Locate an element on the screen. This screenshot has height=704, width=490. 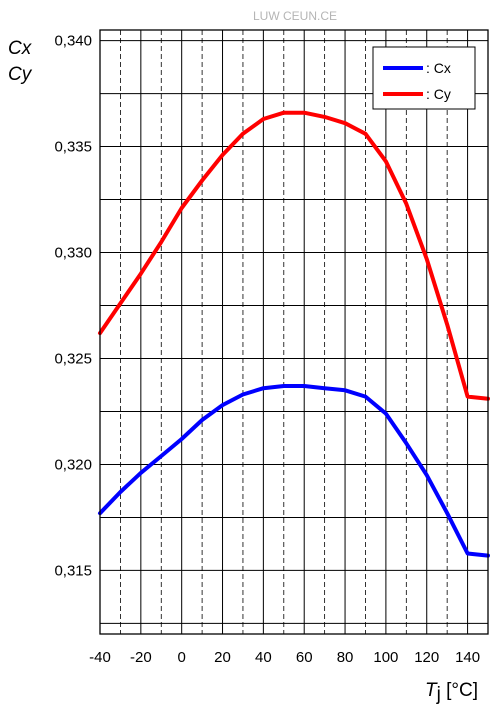
x-tick-label: 40 is located at coordinates (263, 657).